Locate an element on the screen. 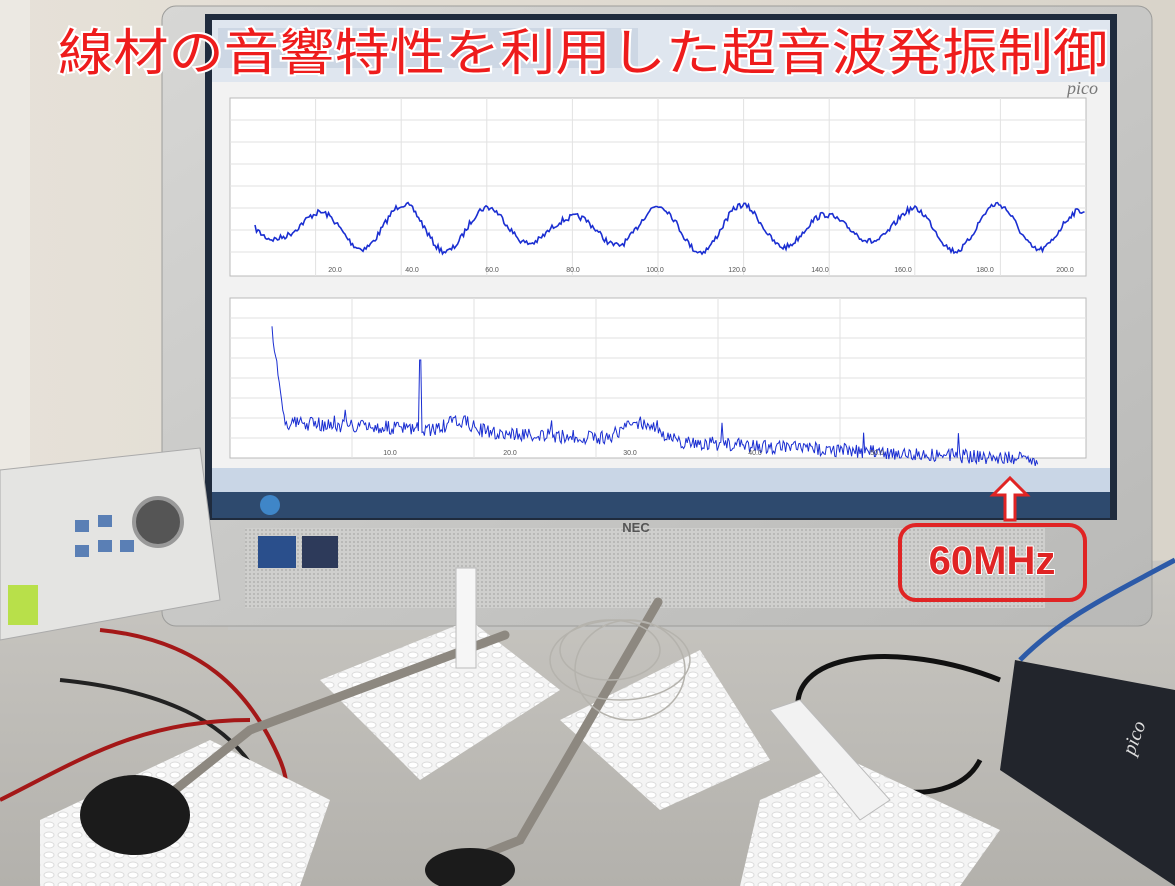 Image resolution: width=1175 pixels, height=886 pixels. rod is located at coordinates (327, 722).